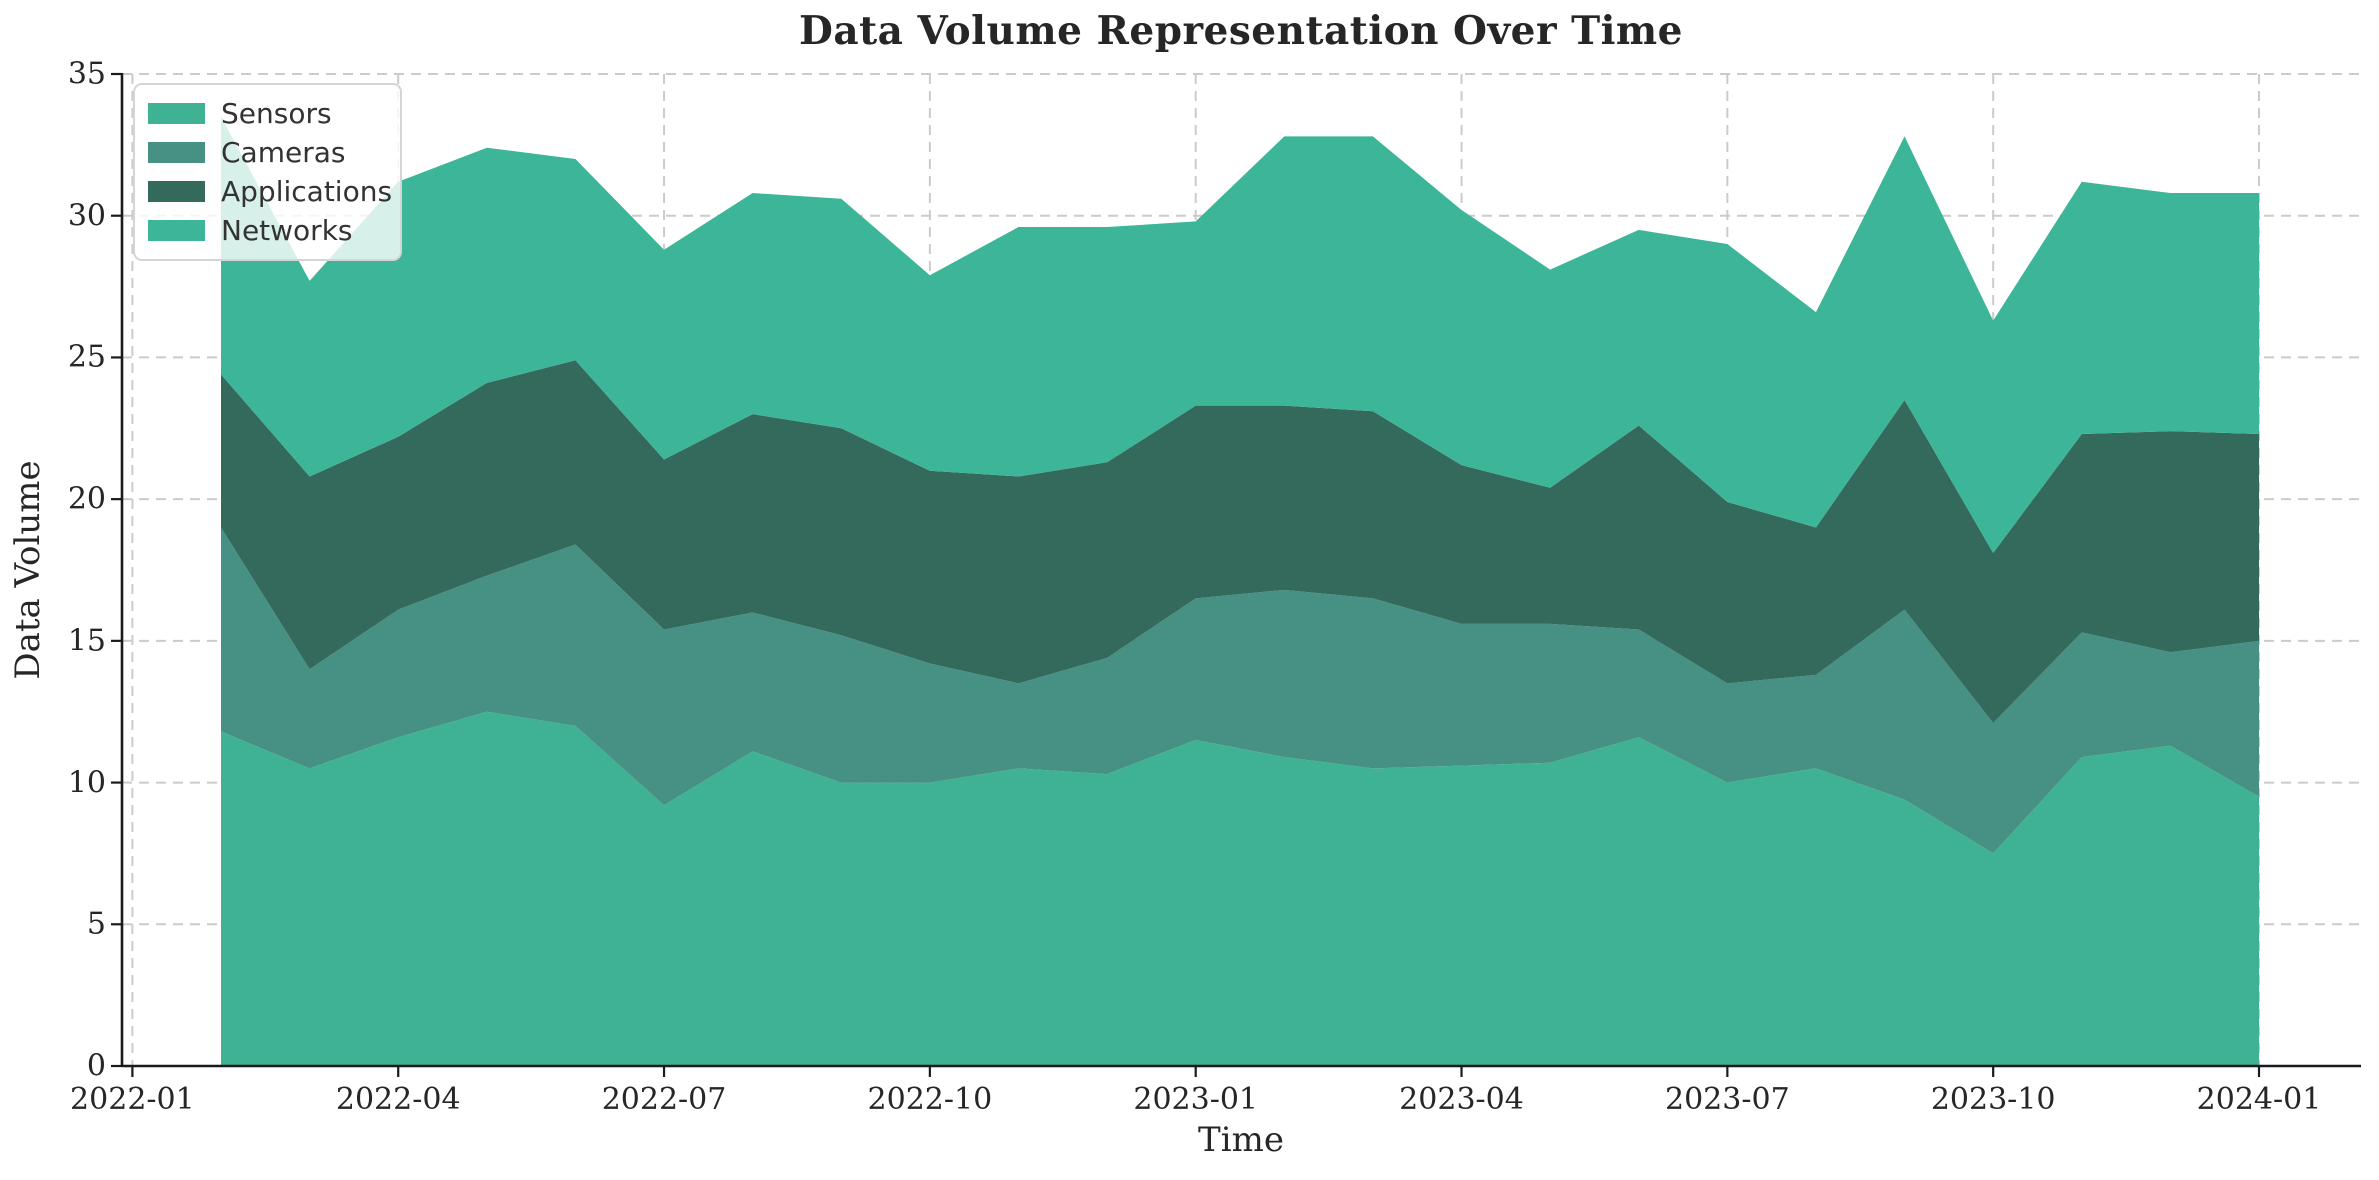 The image size is (2379, 1180). Describe the element at coordinates (1241, 31) in the screenshot. I see `chart-title: Data Volume Representation Over Time` at that location.